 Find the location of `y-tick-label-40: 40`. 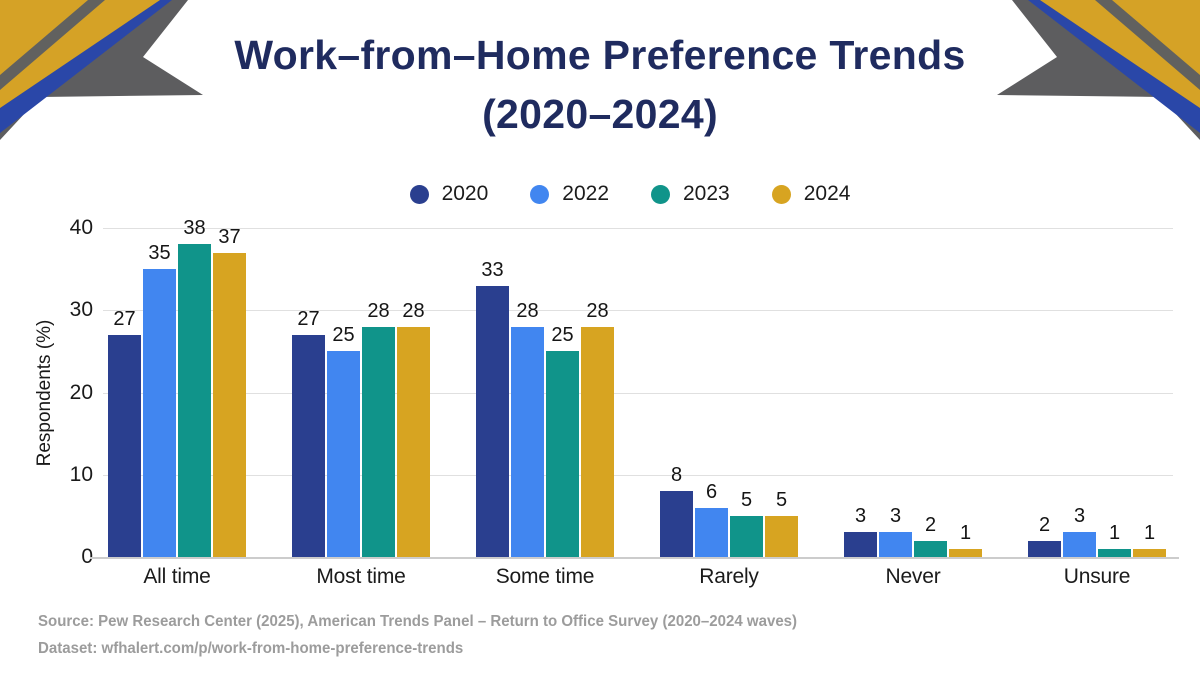

y-tick-label-40: 40 is located at coordinates (81, 227).